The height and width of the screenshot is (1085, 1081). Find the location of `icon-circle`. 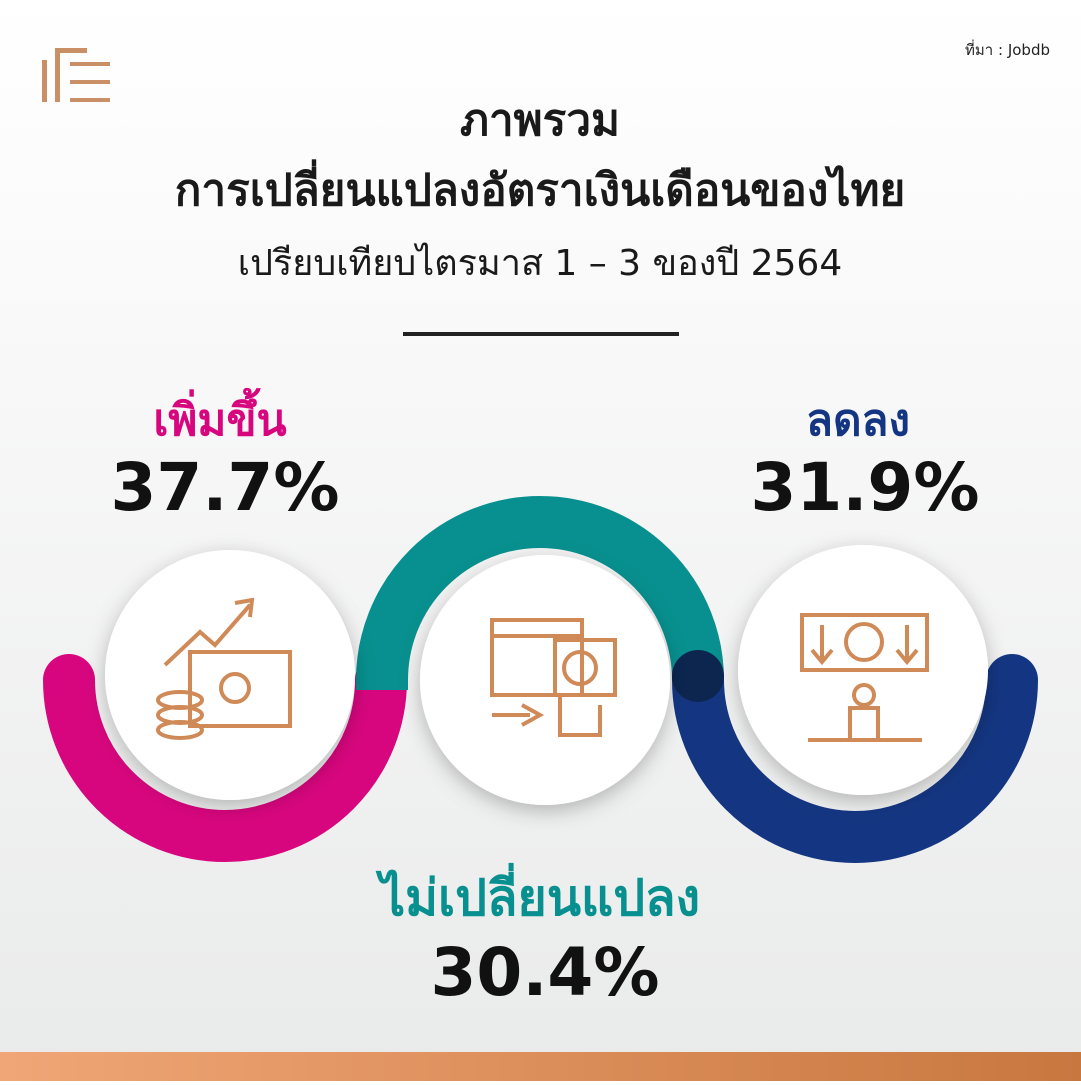

icon-circle is located at coordinates (545, 680).